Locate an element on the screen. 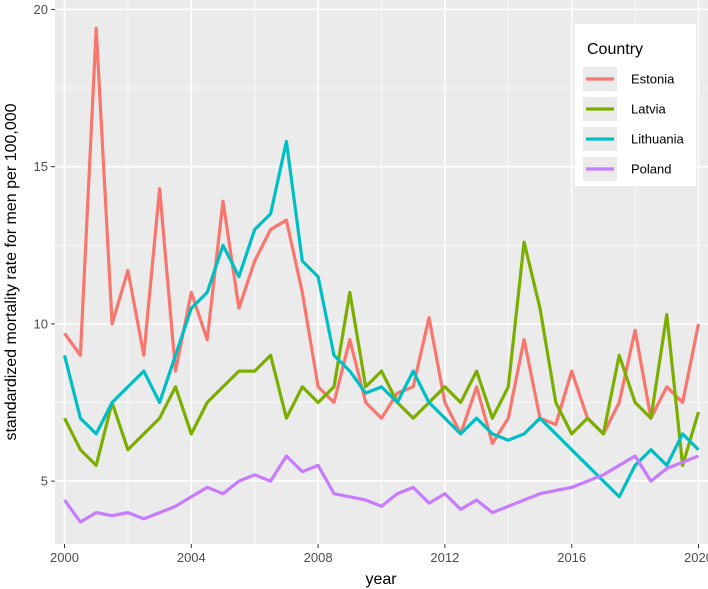 The image size is (708, 589). legend-label-poland: Poland is located at coordinates (651, 169).